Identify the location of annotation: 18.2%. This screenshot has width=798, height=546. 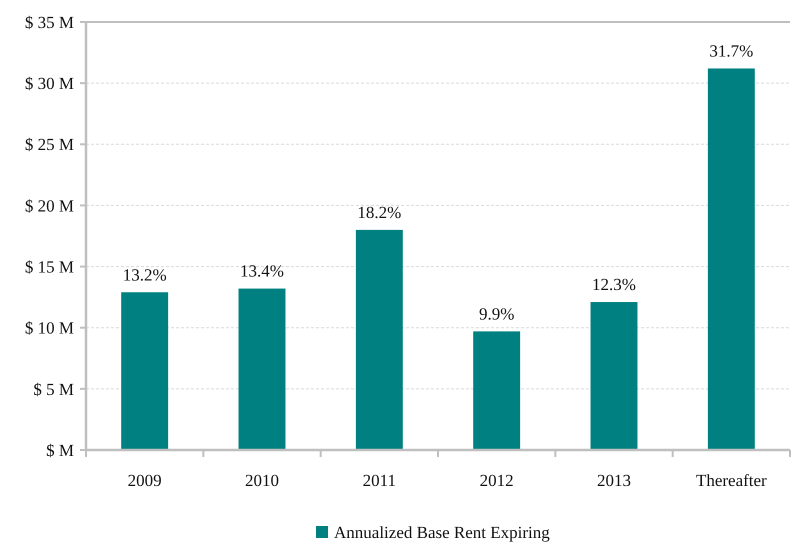
(379, 212).